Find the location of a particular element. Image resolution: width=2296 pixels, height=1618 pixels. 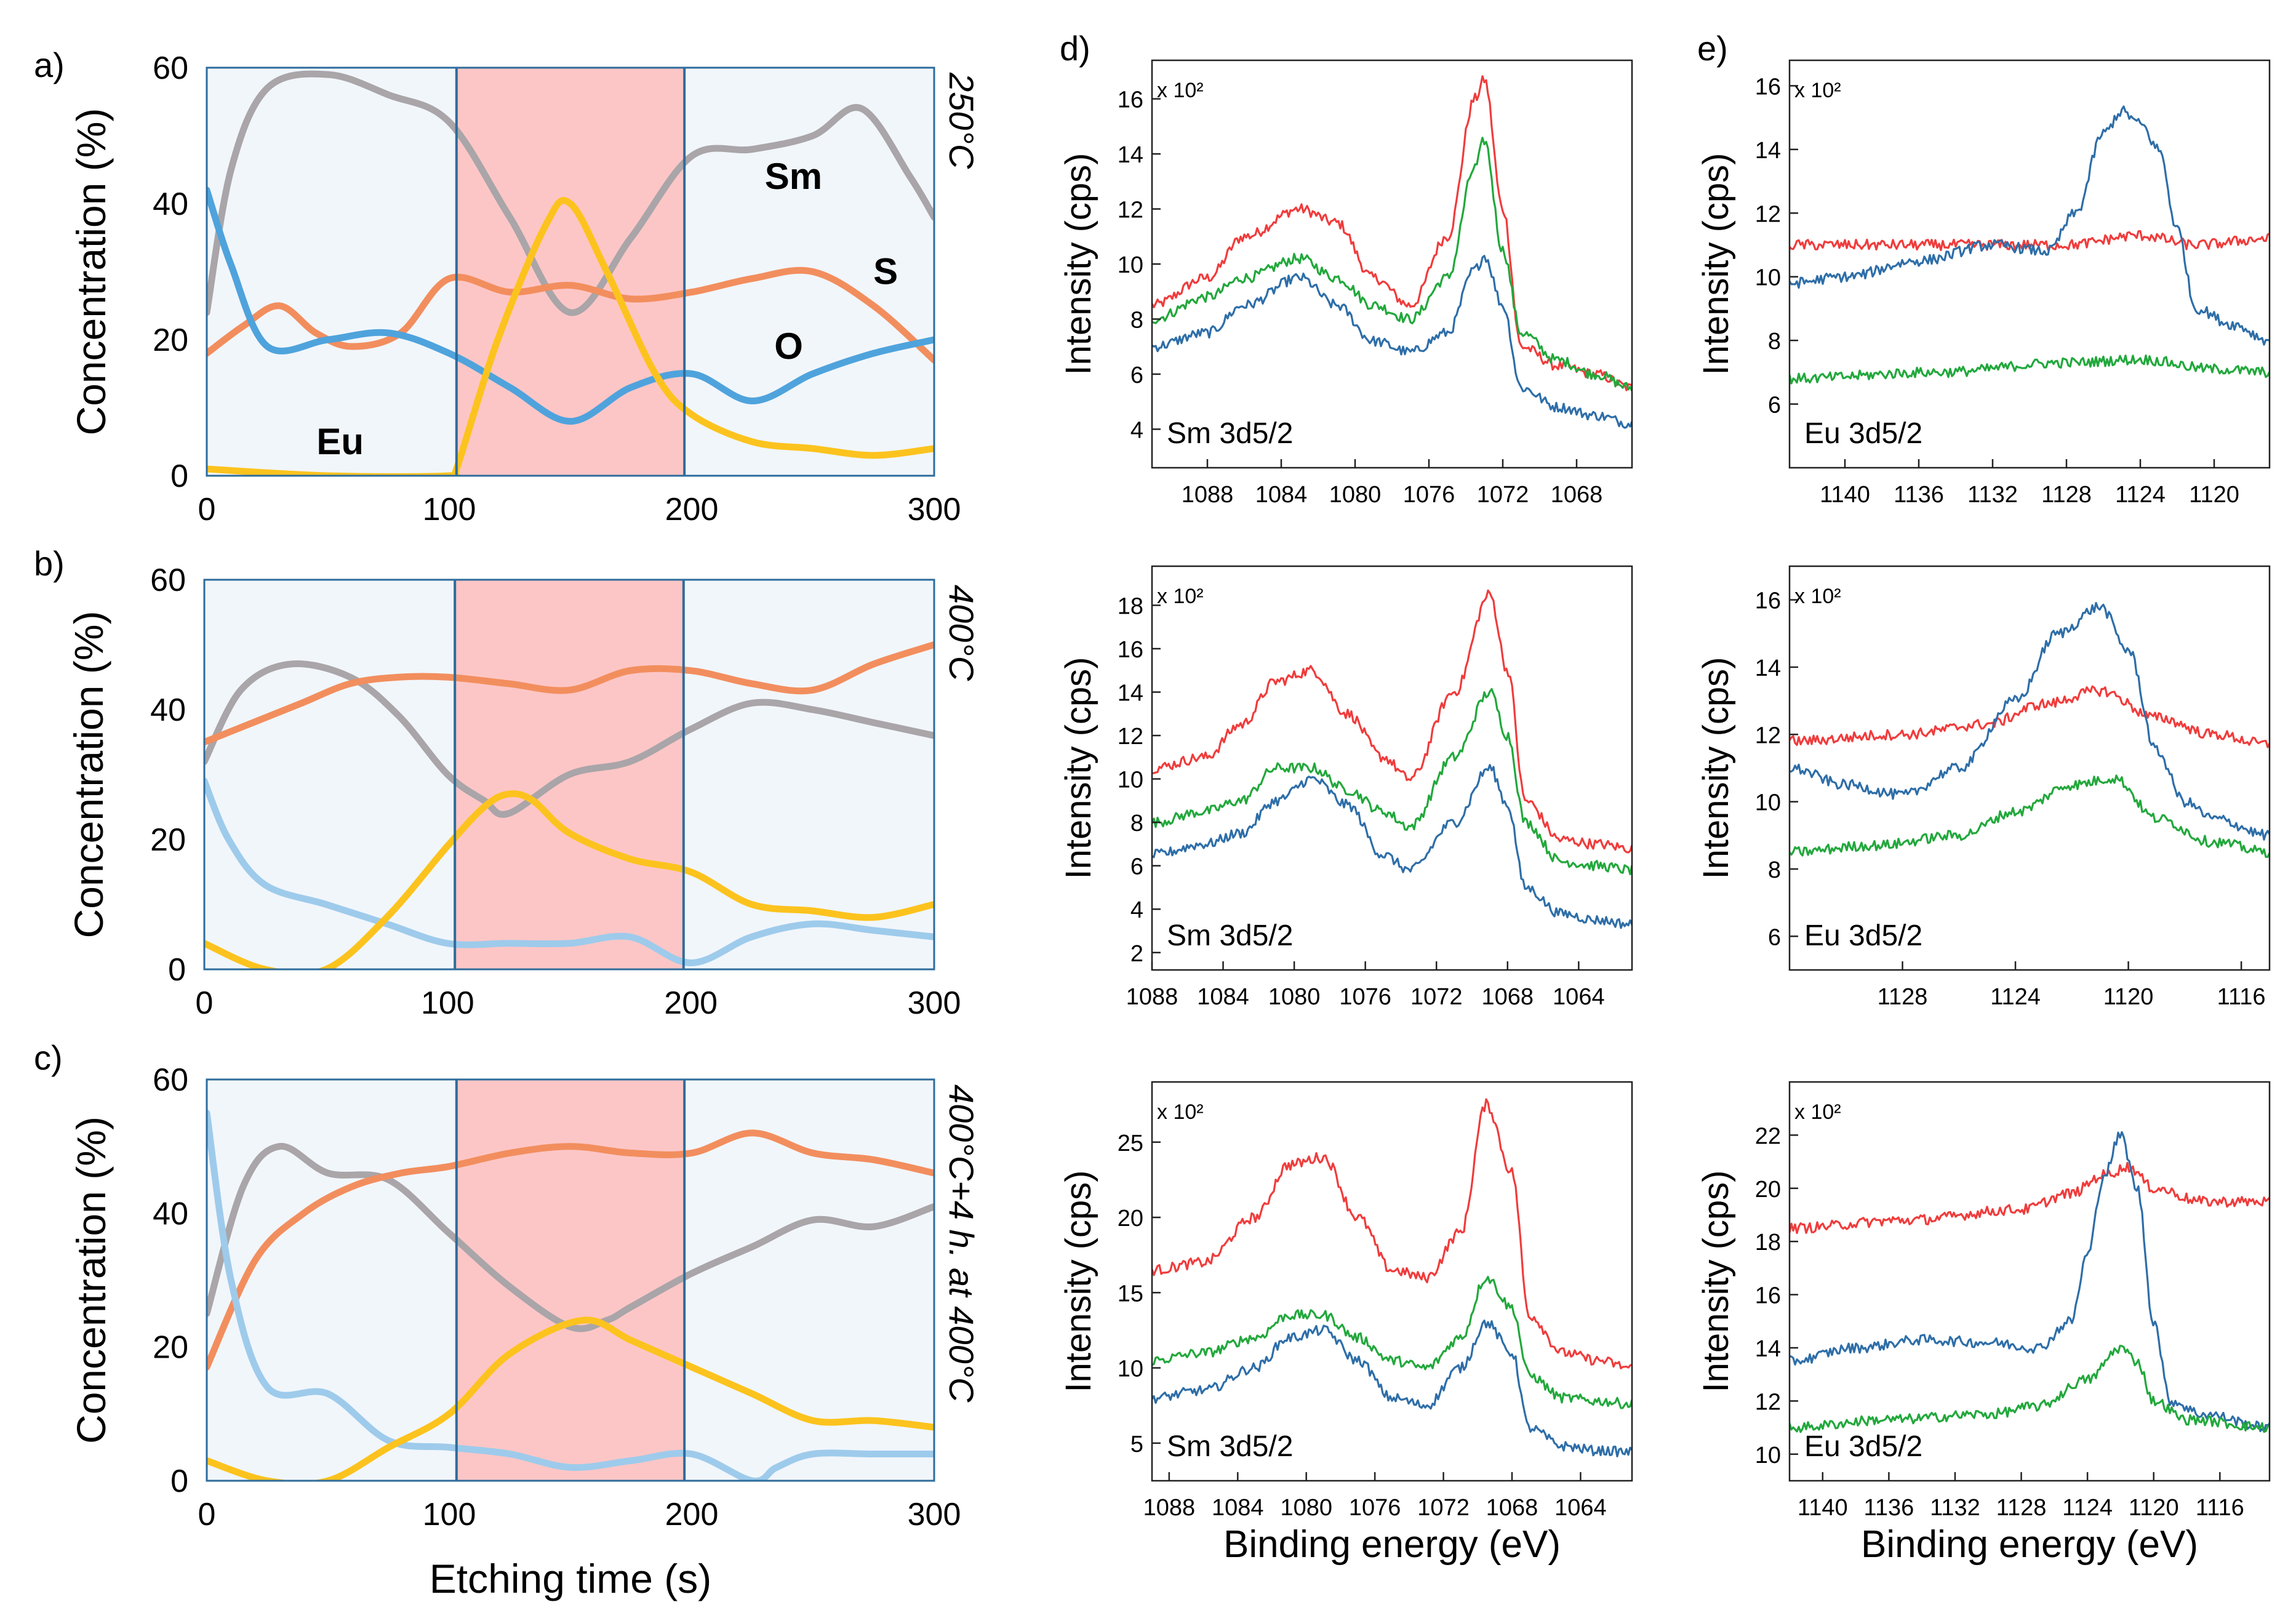

series-annotation-sm: Sm is located at coordinates (793, 176).